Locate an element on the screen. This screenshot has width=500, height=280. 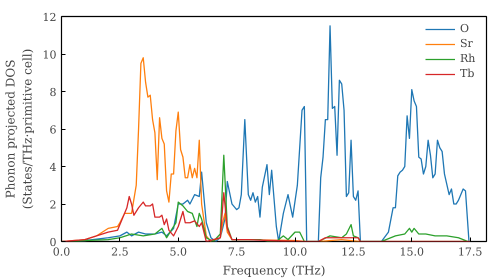
y-axis-title: Phonon projected DOS (States/THz·primitive cell) is located at coordinates (19, 129).